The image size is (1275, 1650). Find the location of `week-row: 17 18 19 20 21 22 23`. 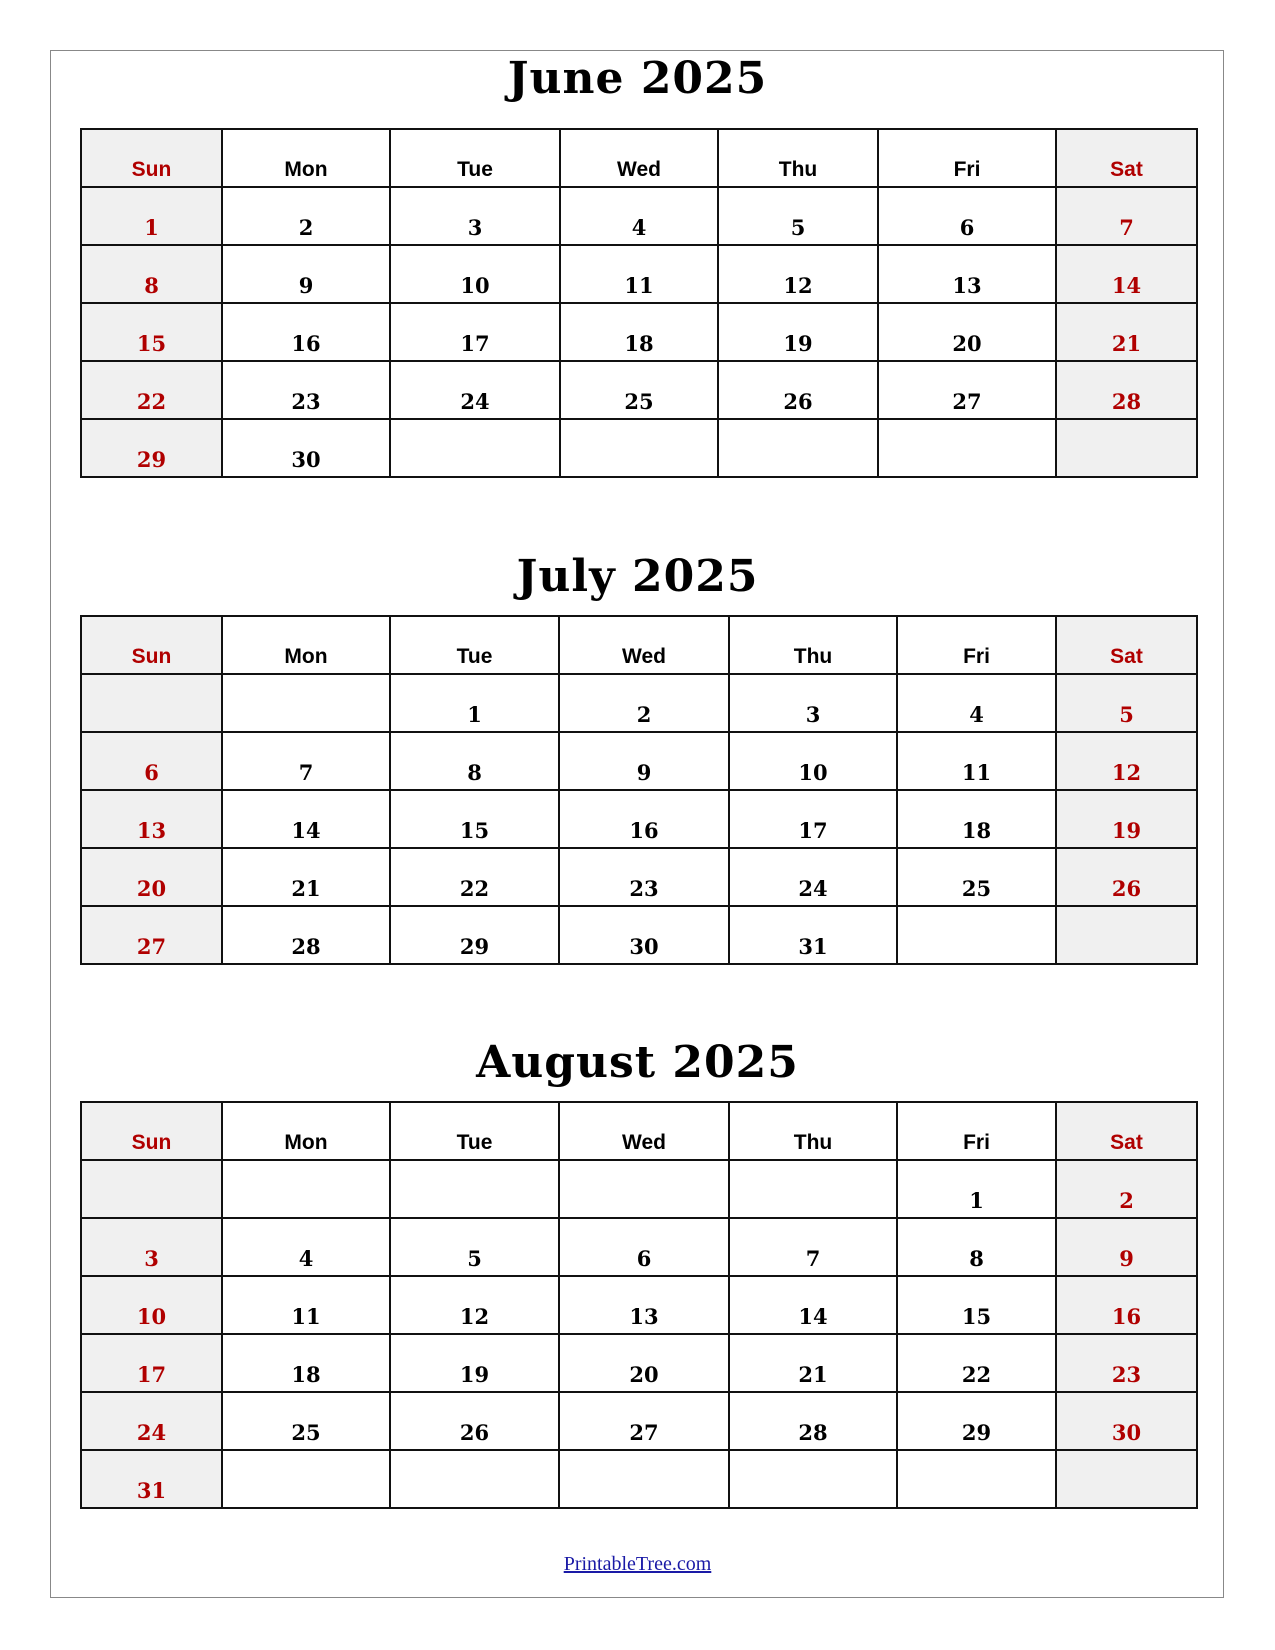

week-row: 17 18 19 20 21 22 23 is located at coordinates (639, 1363).